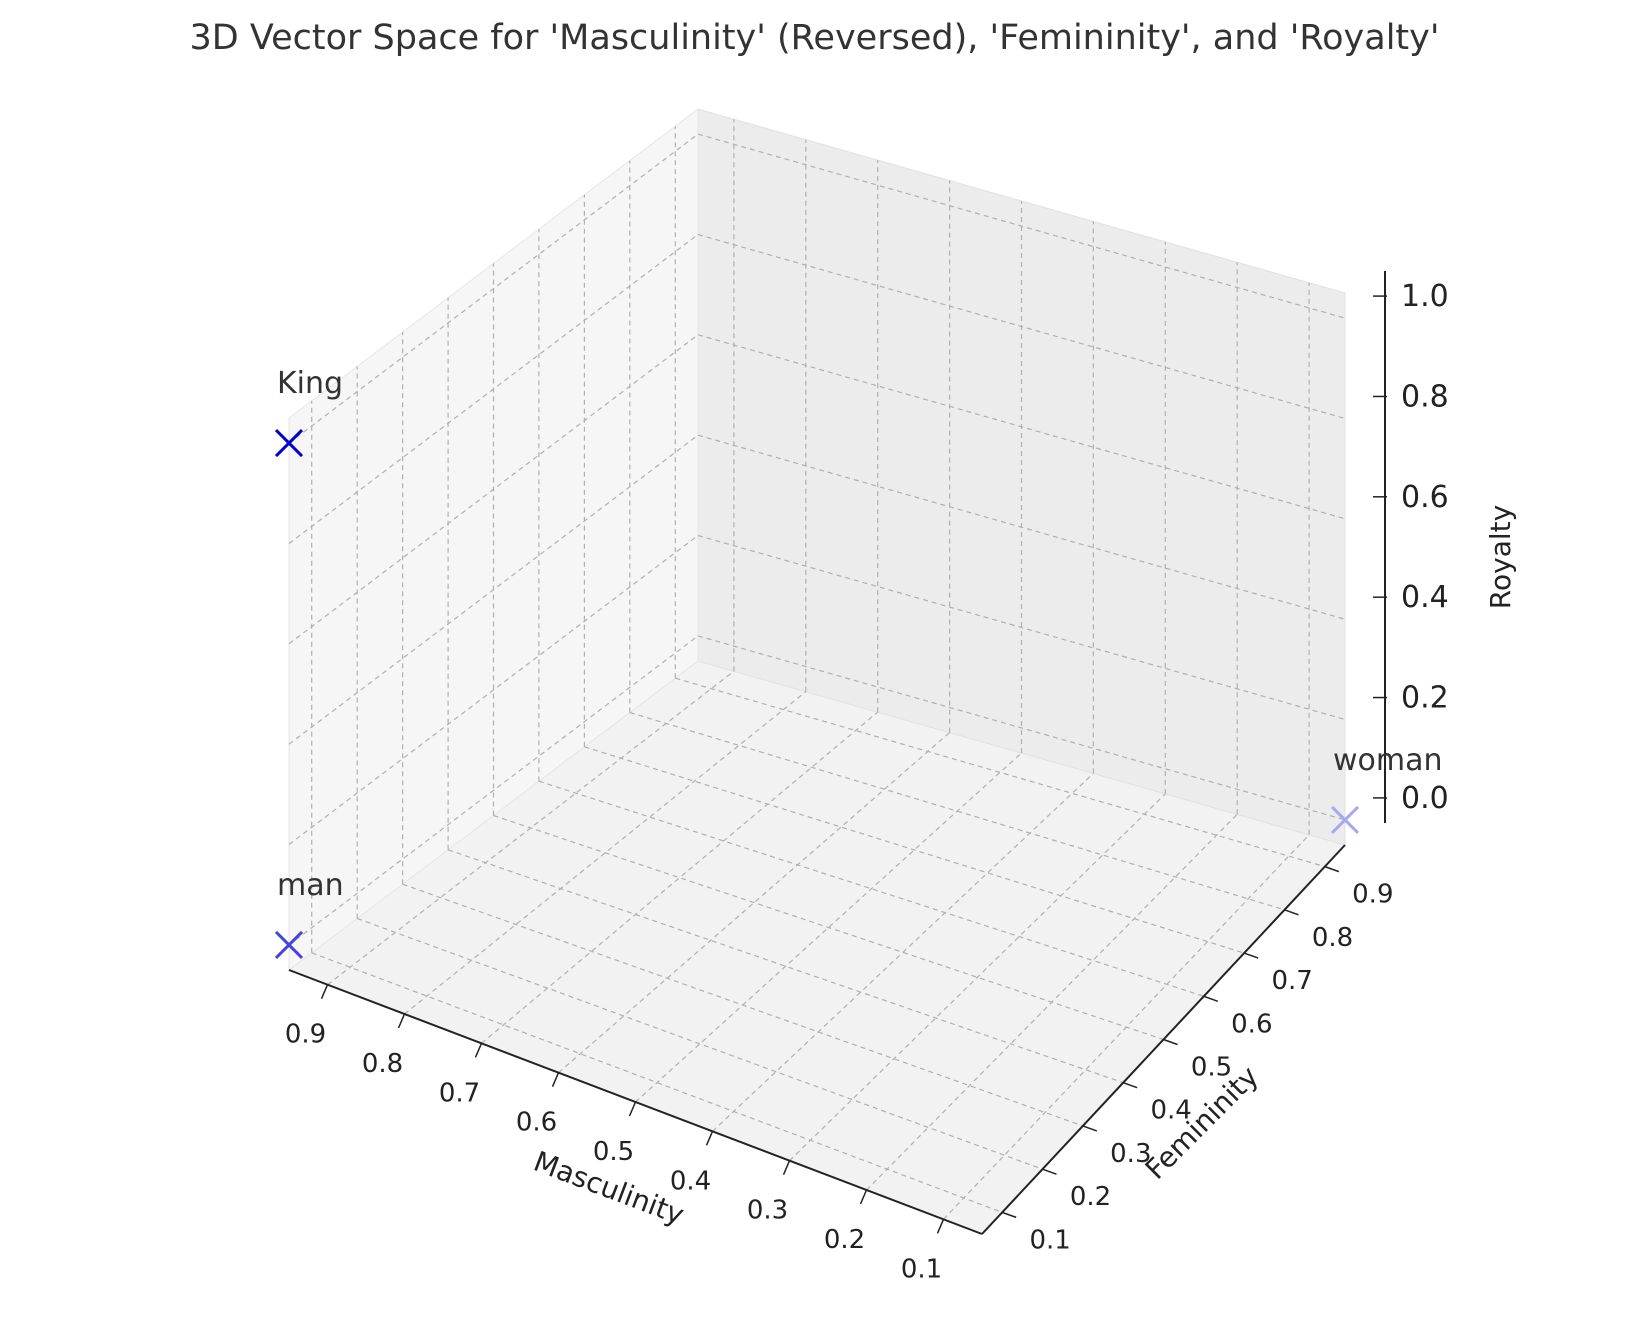  I want to click on z-tick-label: 0.8, so click(1425, 396).